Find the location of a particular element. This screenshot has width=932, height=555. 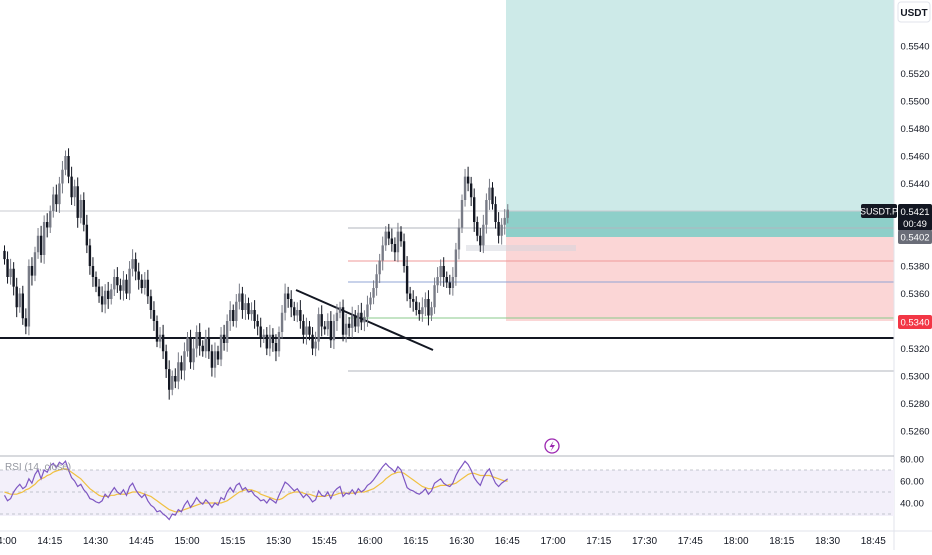

last-price-tag-bg is located at coordinates (915, 217).